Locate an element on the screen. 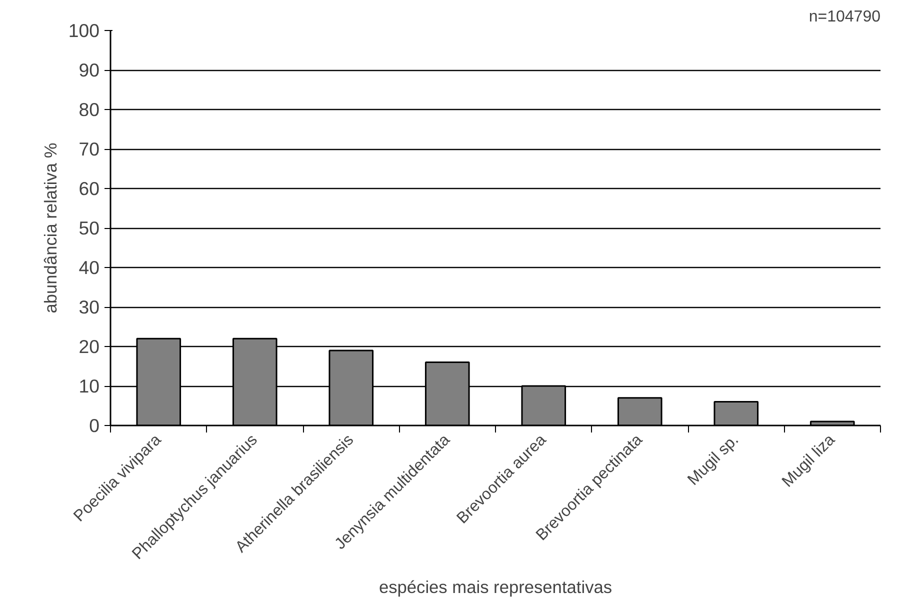  y-tick-label: 80 is located at coordinates (89, 109).